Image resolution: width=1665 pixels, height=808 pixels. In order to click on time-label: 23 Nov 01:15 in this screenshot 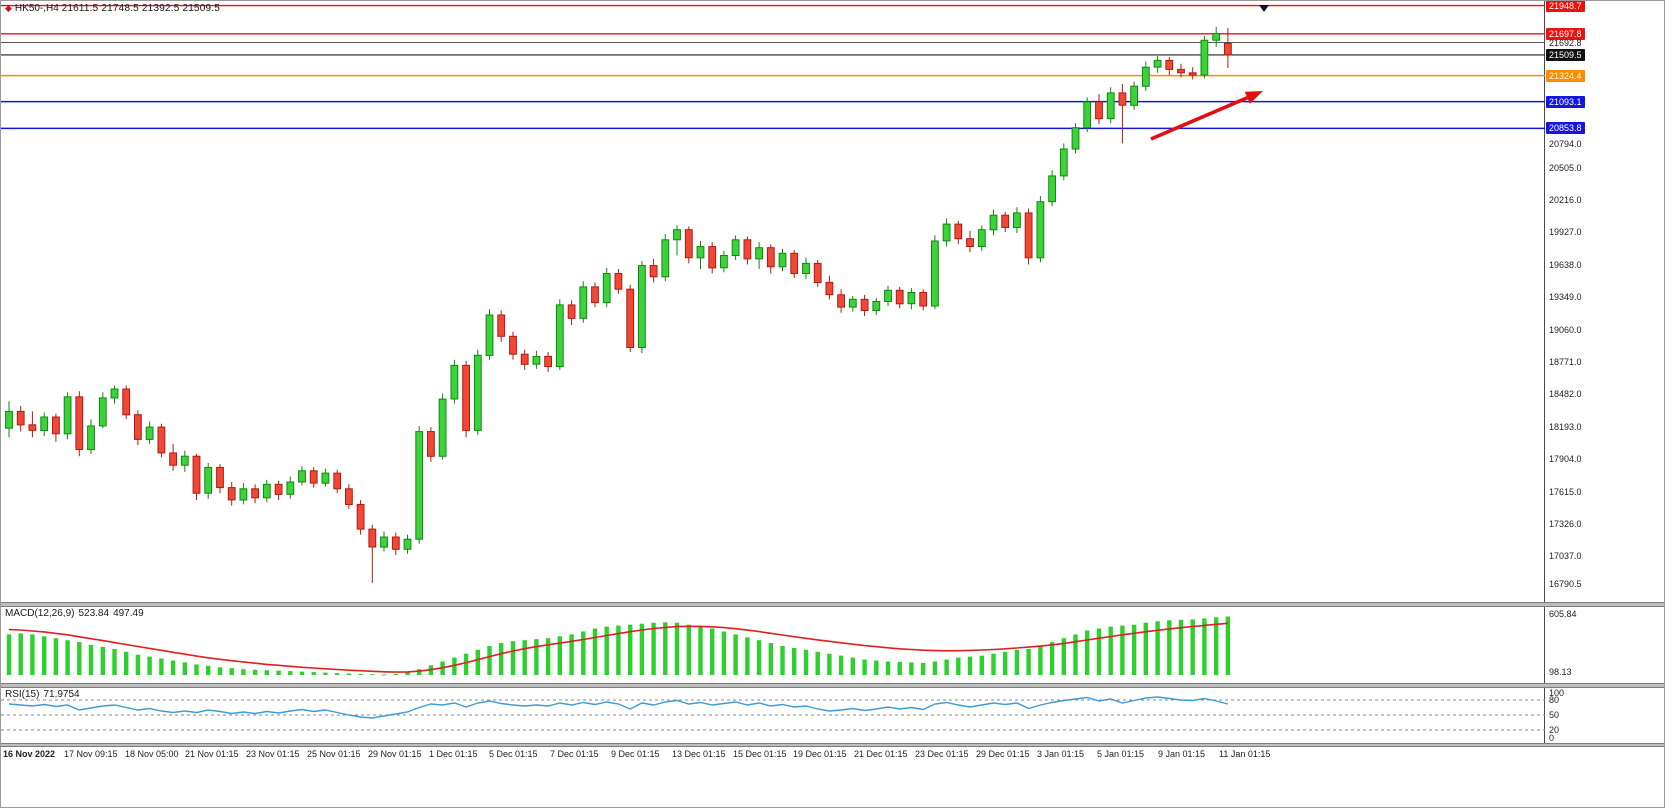, I will do `click(273, 754)`.